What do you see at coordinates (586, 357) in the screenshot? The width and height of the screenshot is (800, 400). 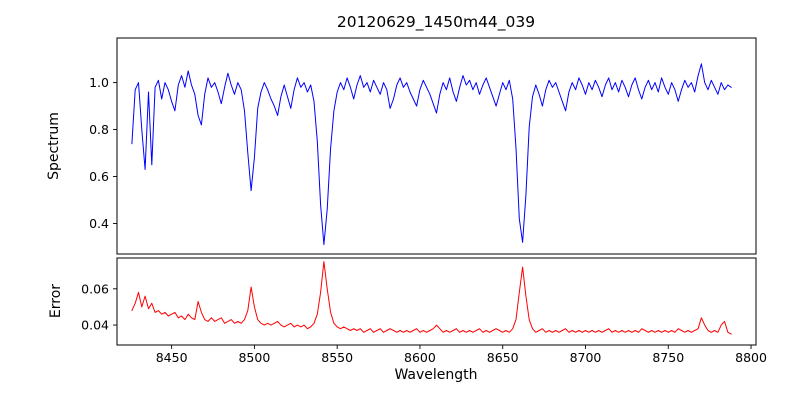 I see `x-tick-label: 8700` at bounding box center [586, 357].